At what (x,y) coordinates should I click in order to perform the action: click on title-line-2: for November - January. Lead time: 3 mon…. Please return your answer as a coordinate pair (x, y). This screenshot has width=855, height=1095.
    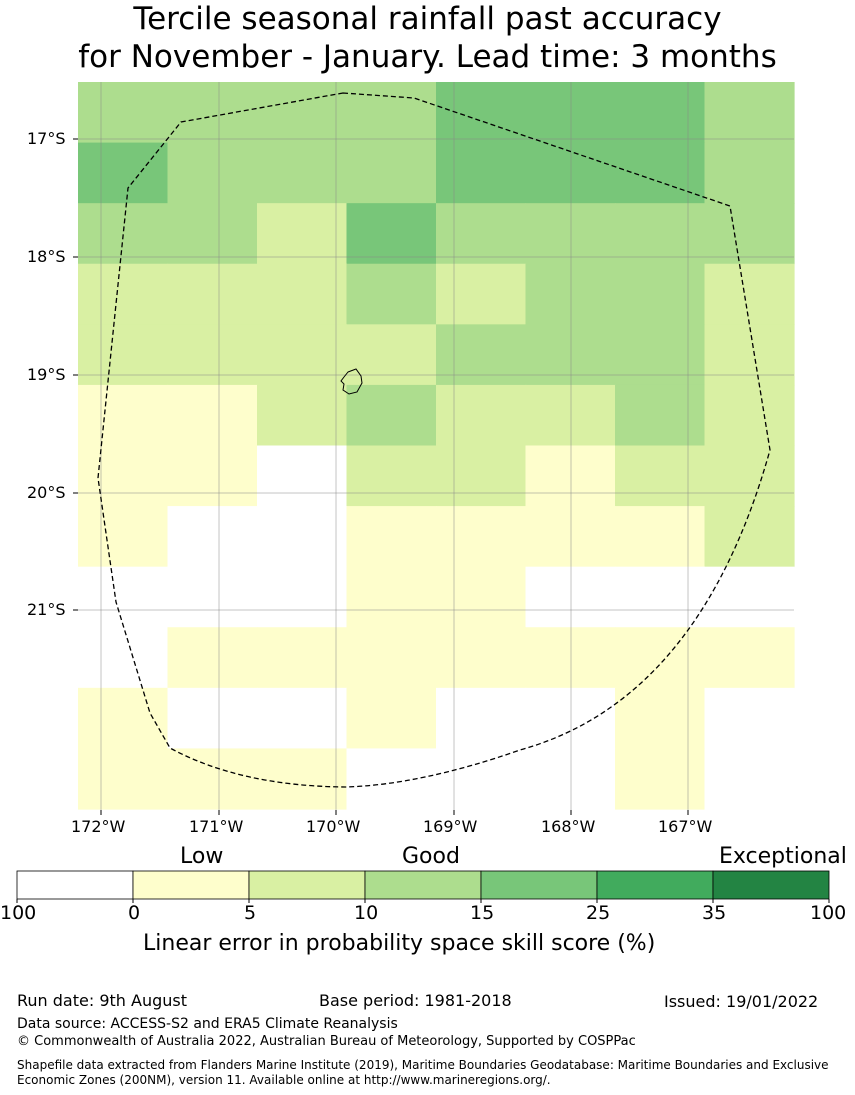
    Looking at the image, I should click on (427, 57).